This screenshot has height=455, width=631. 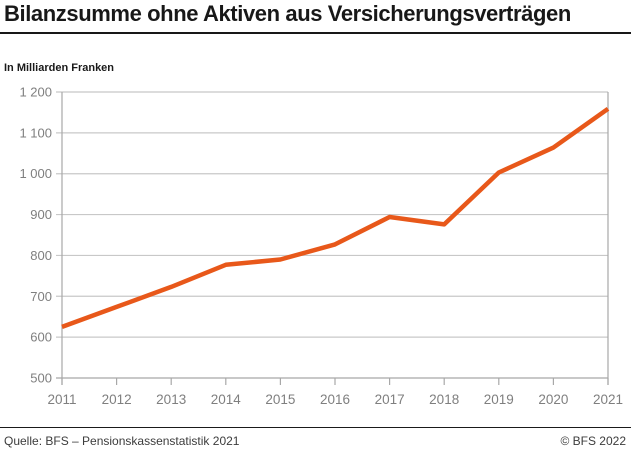 I want to click on x-tick-label: 2015, so click(x=280, y=399).